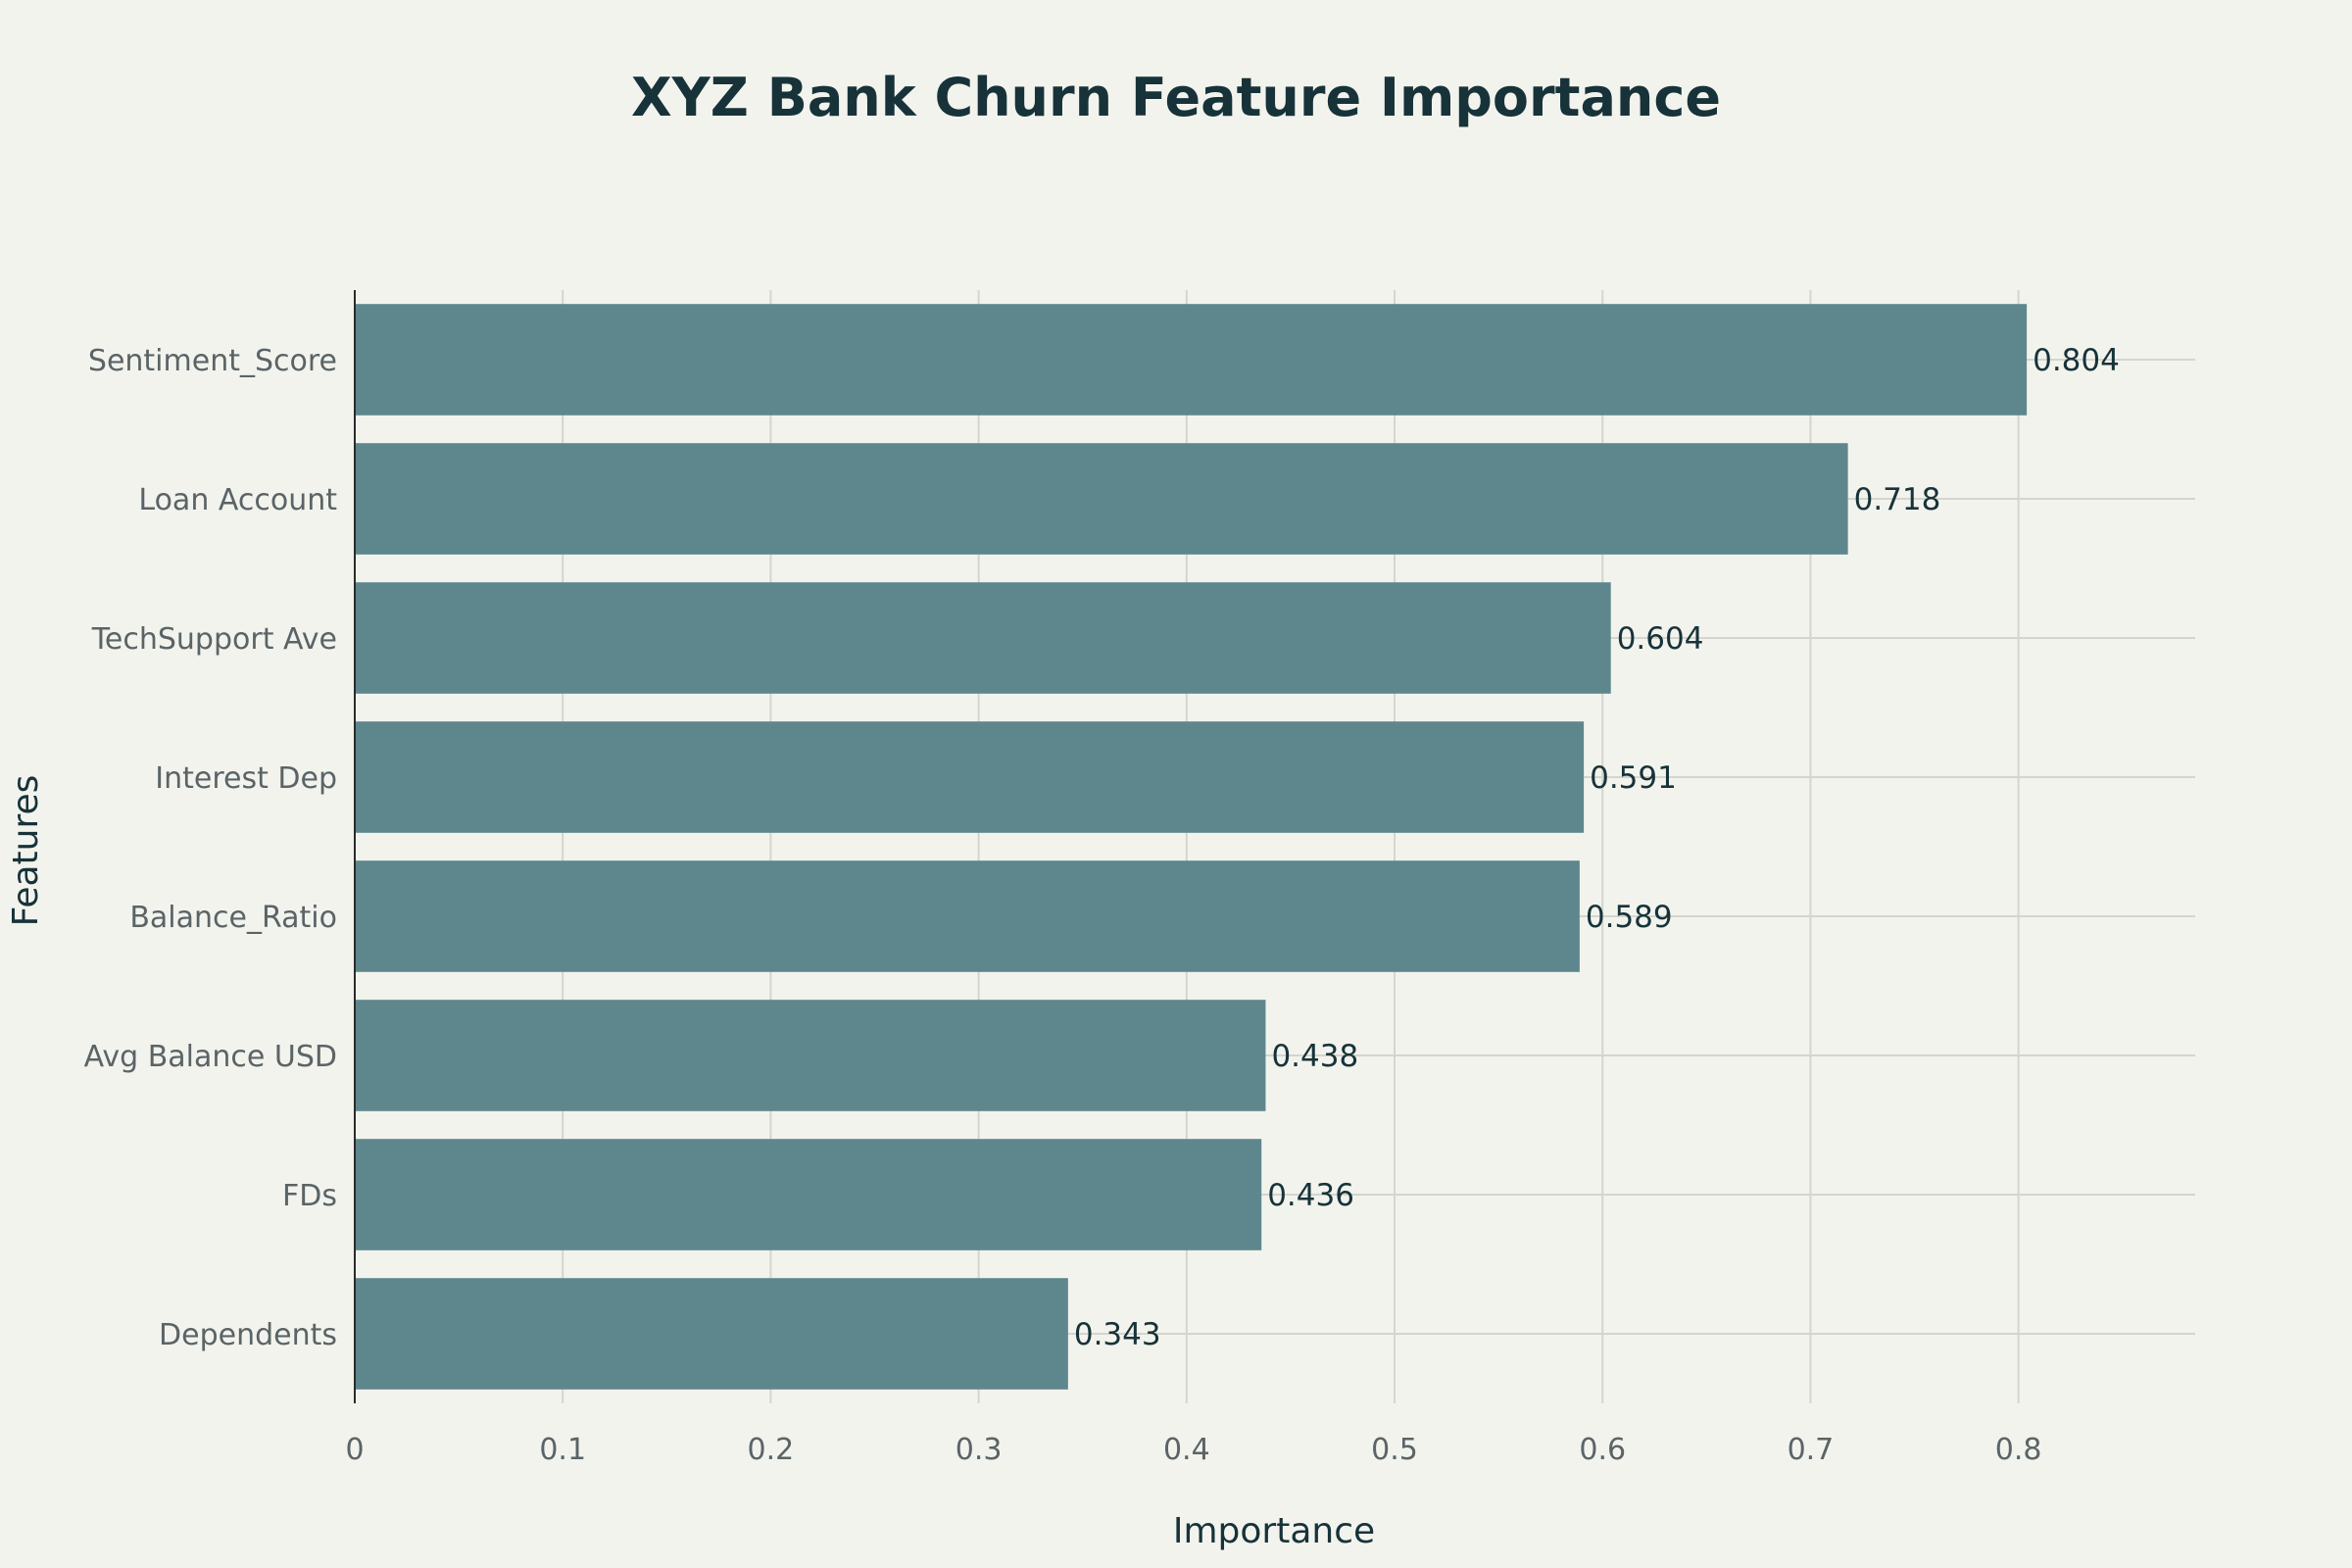 The height and width of the screenshot is (1568, 2352). Describe the element at coordinates (1310, 1195) in the screenshot. I see `data-label: 0.436` at that location.